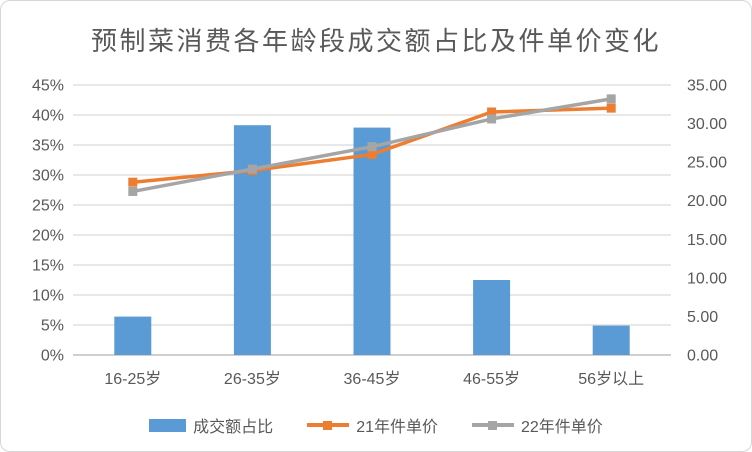 This screenshot has height=452, width=752. Describe the element at coordinates (48, 176) in the screenshot. I see `left-axis-tick: 30%` at that location.